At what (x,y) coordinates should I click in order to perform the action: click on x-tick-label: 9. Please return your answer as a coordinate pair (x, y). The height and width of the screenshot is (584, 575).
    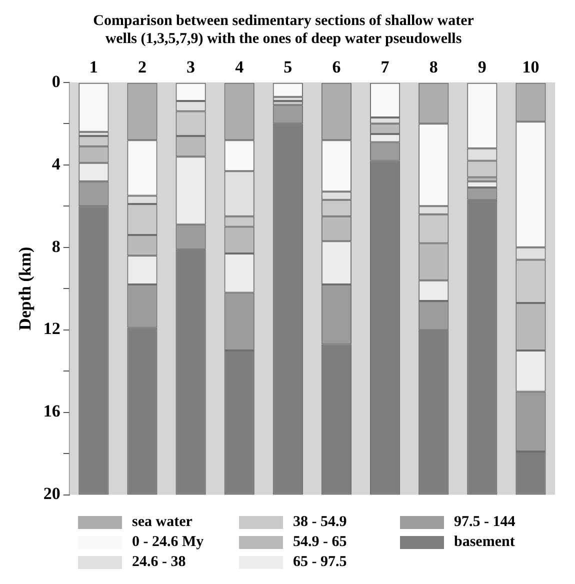
    Looking at the image, I should click on (482, 67).